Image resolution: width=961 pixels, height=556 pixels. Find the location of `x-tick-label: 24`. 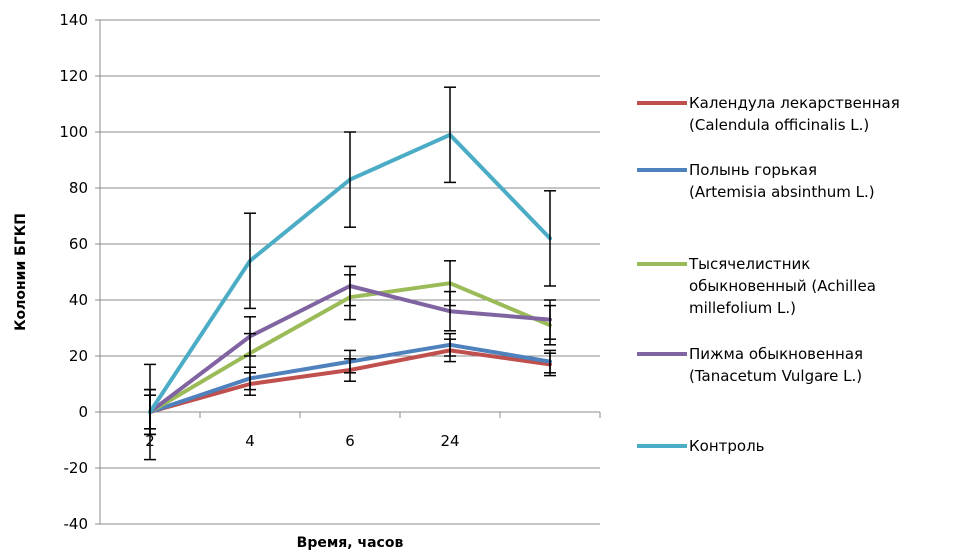

x-tick-label: 24 is located at coordinates (449, 441).